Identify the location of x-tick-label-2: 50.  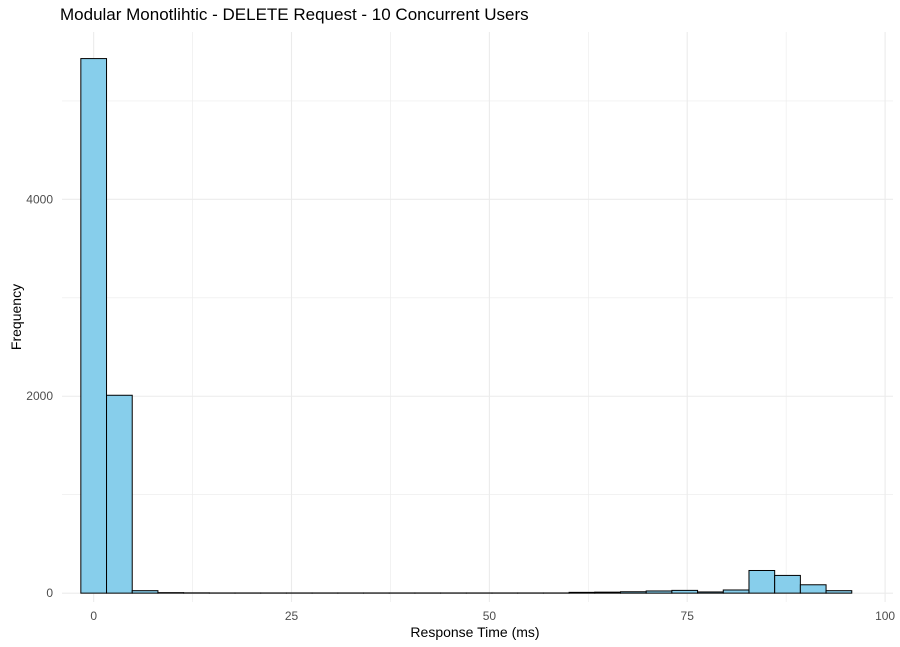
(490, 616).